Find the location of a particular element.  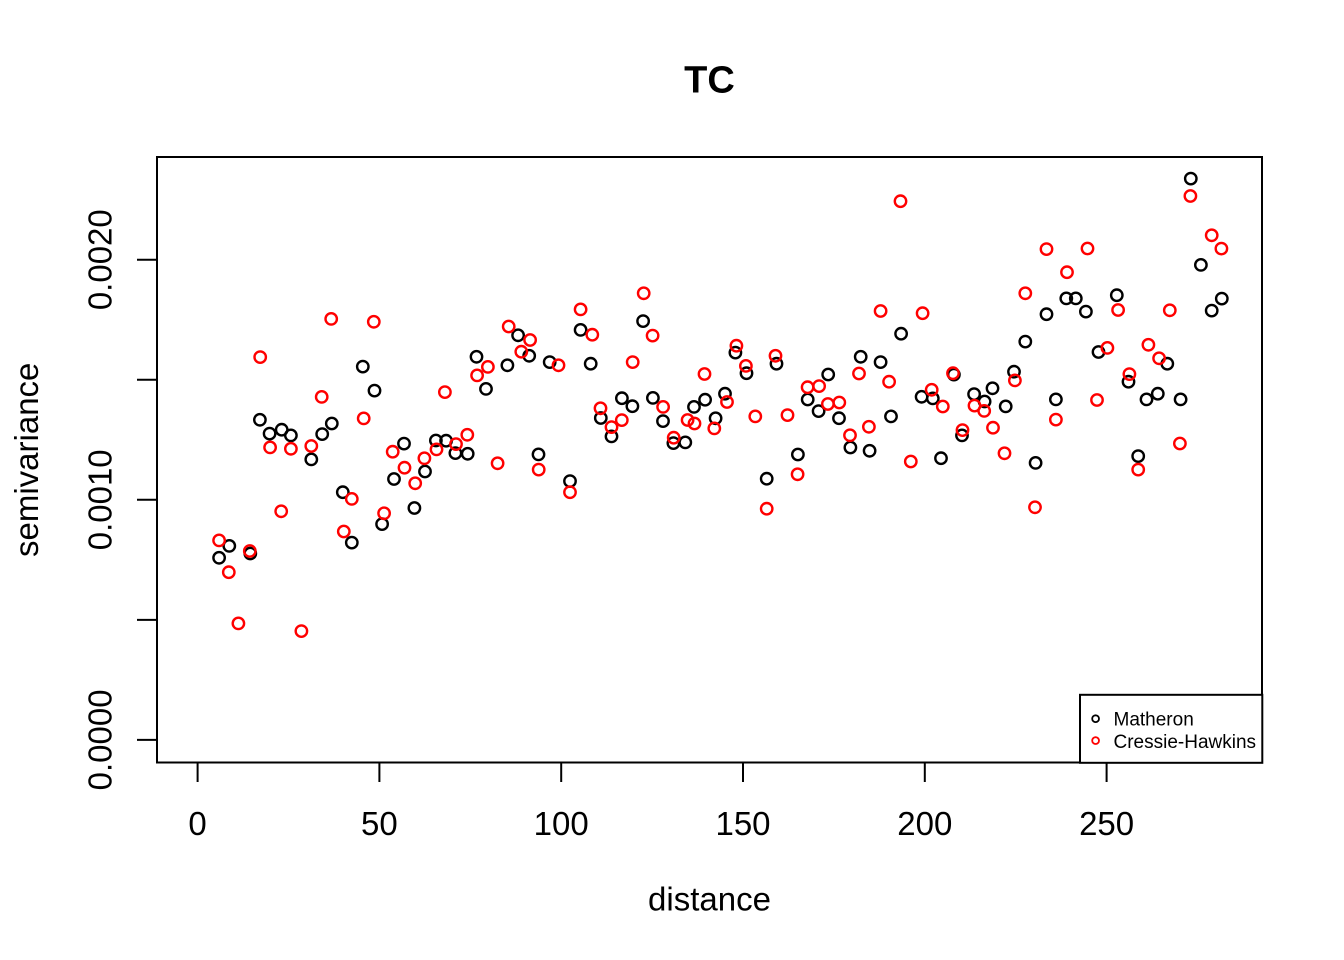

svg-text: 150 is located at coordinates (742, 823).